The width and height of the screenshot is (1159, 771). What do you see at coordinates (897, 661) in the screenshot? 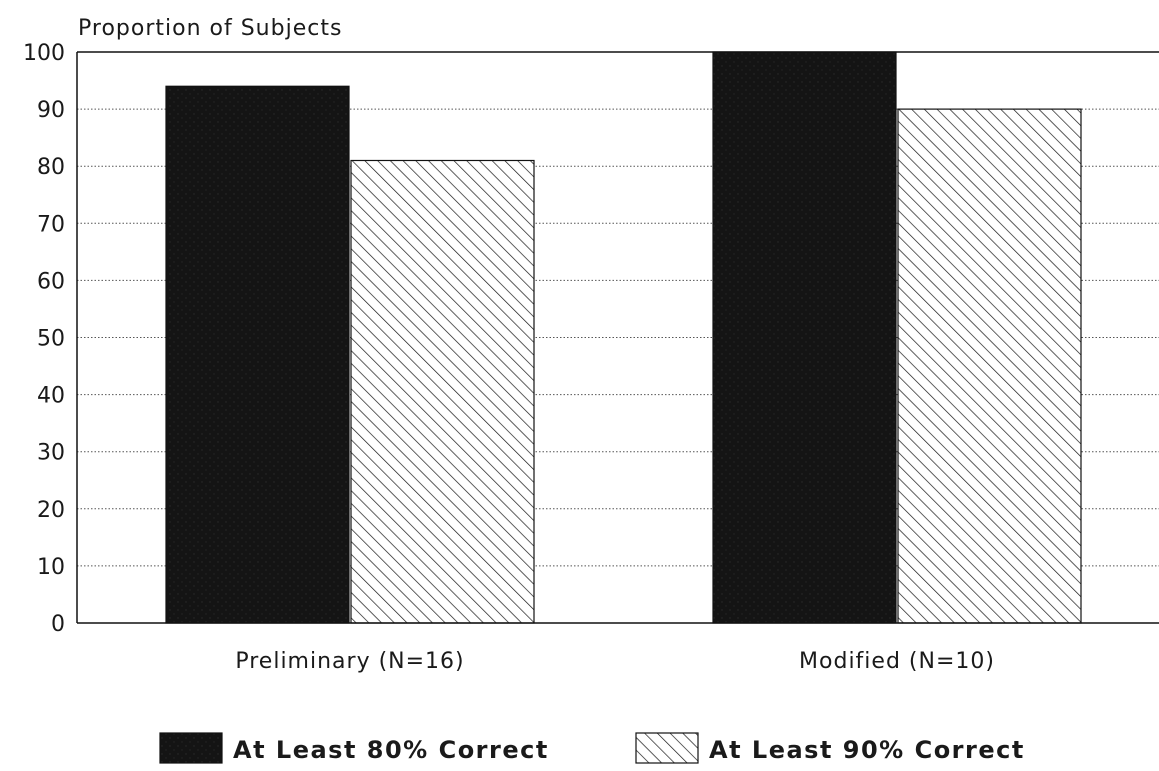
I see `x-tick-label: Modified (N=10)` at bounding box center [897, 661].